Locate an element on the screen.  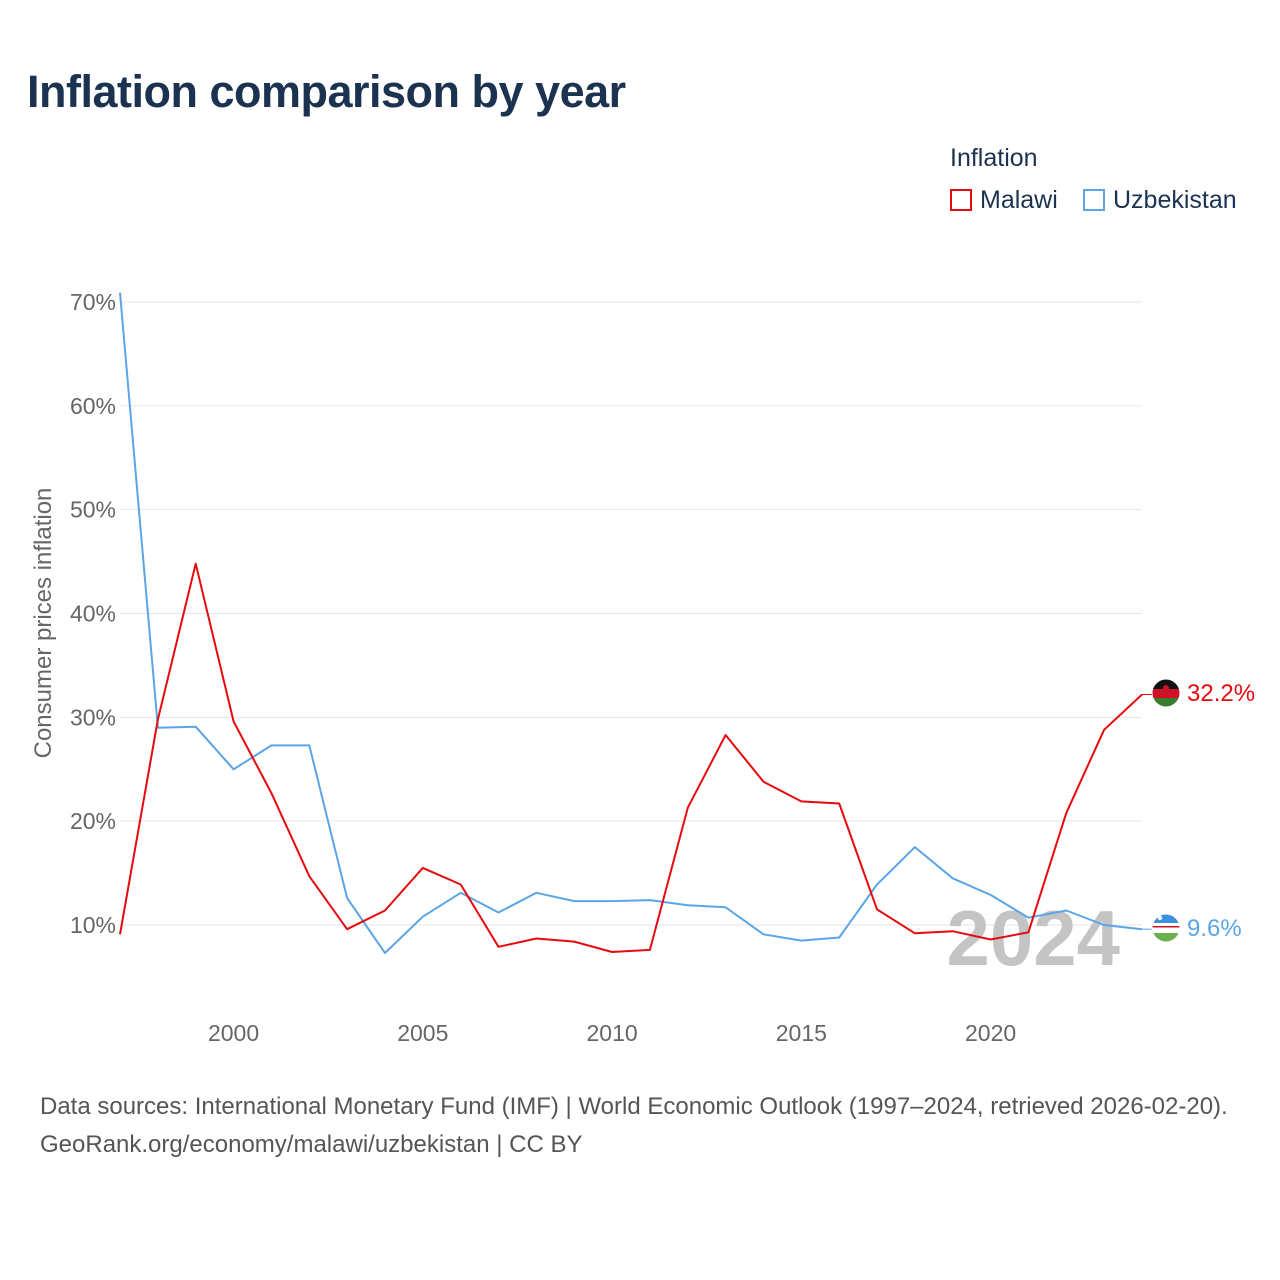
legend-swatch-uzbekistan is located at coordinates (1094, 200).